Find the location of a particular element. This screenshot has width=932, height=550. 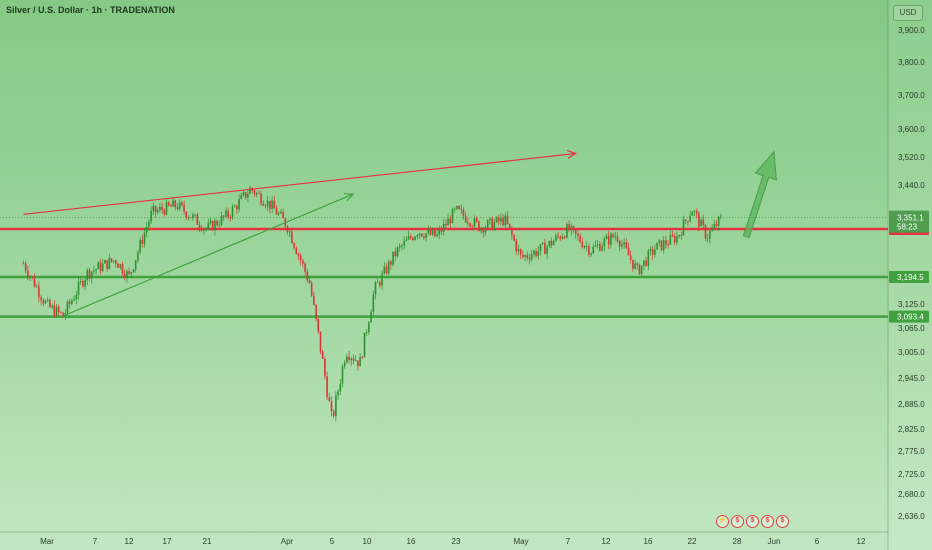

current-price-tag: 3,351.158:23 is located at coordinates (909, 221).